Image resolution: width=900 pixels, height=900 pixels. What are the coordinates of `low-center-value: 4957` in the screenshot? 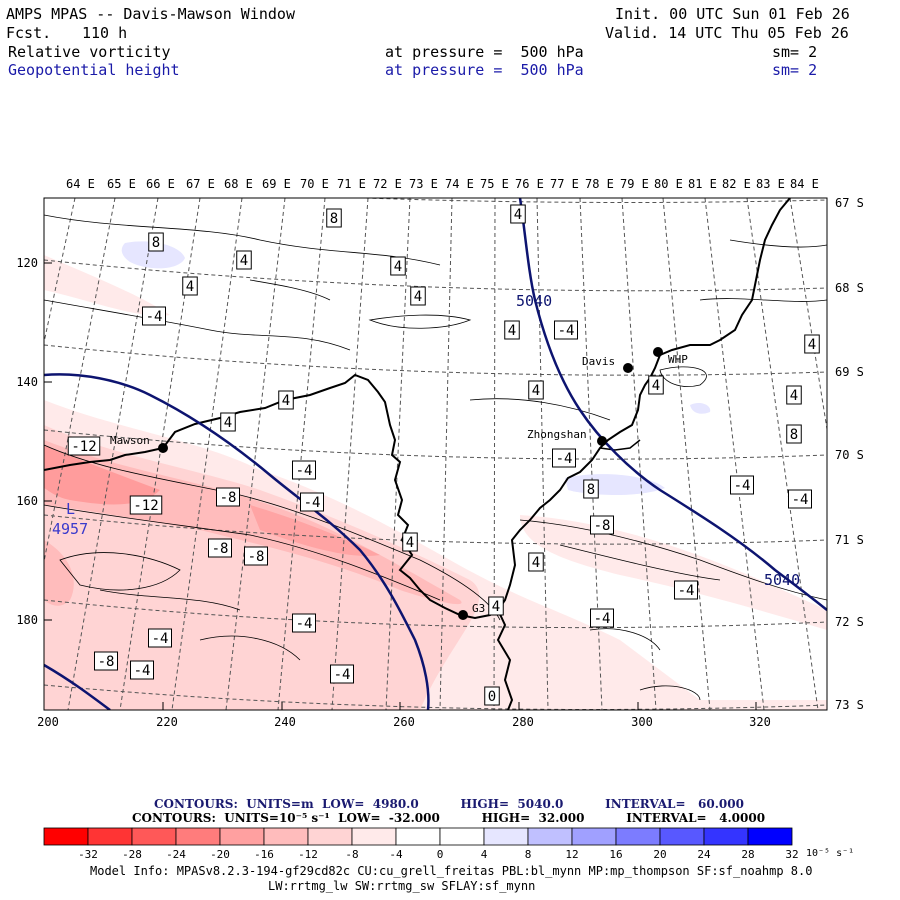 It's located at (70, 529).